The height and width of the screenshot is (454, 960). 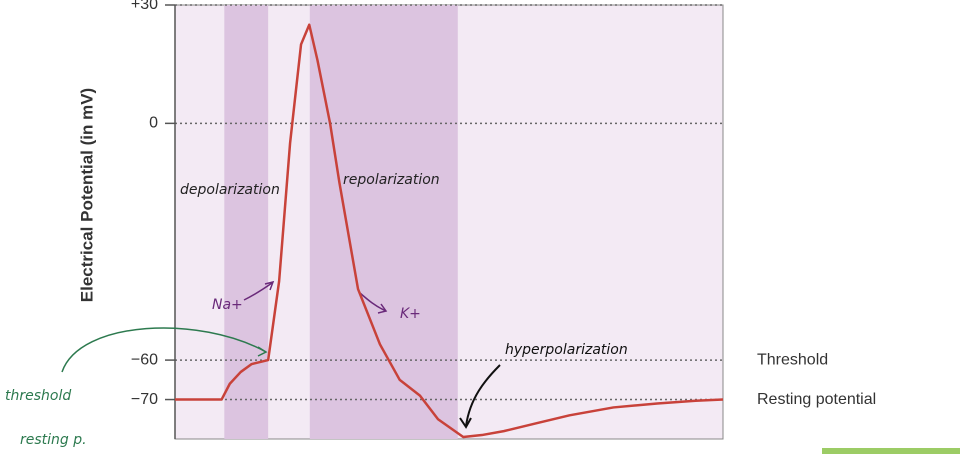 What do you see at coordinates (227, 305) in the screenshot?
I see `annotation: Na+` at bounding box center [227, 305].